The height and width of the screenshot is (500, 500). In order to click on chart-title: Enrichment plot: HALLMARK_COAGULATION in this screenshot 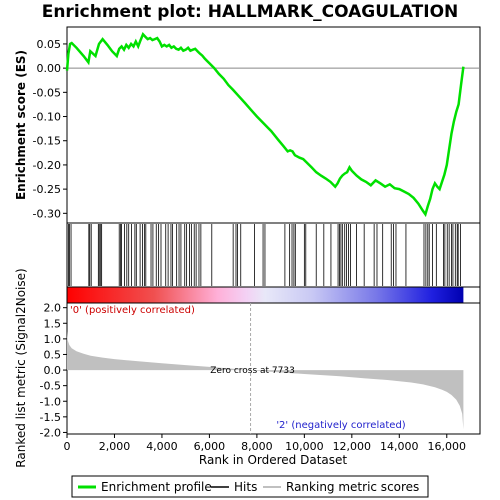, I will do `click(250, 12)`.